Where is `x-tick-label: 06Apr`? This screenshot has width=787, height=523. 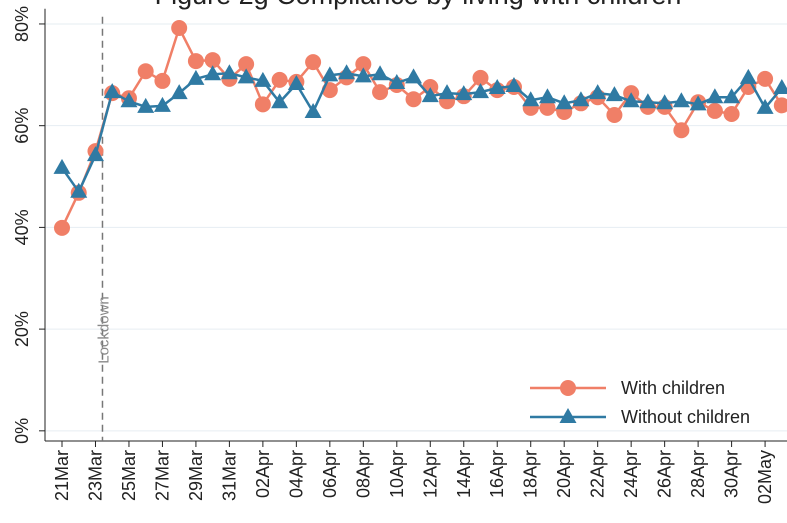
x-tick-label: 06Apr is located at coordinates (330, 474).